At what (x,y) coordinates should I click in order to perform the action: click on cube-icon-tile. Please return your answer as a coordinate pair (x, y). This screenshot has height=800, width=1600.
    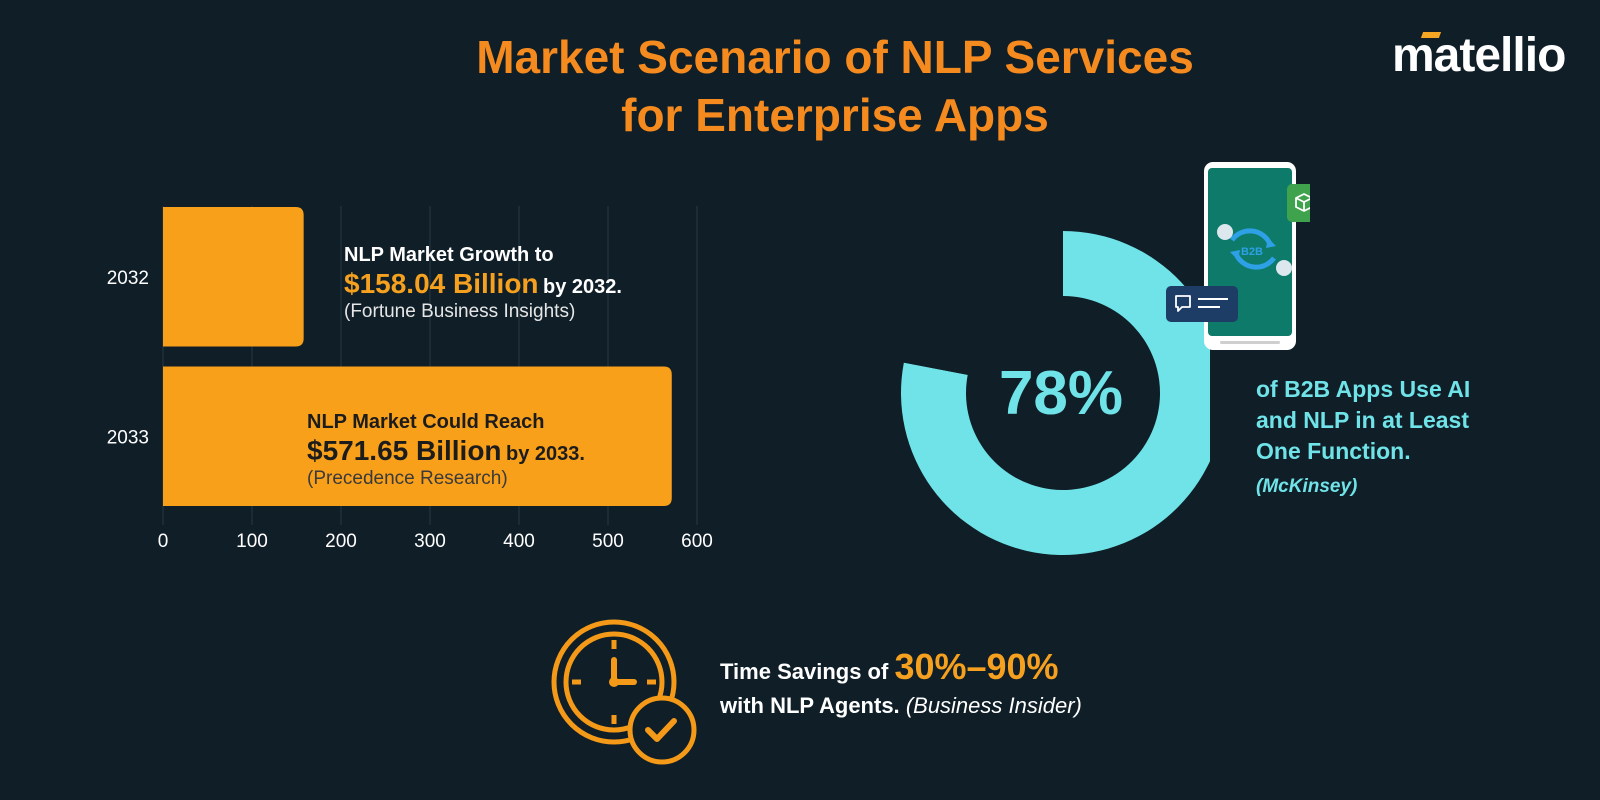
    Looking at the image, I should click on (1298, 203).